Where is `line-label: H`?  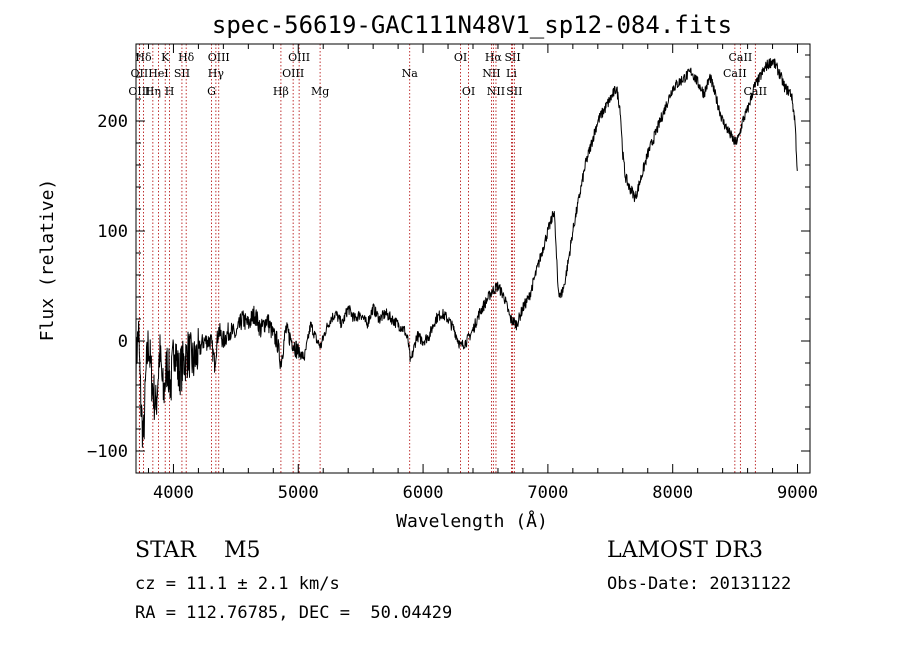
line-label: H is located at coordinates (170, 91).